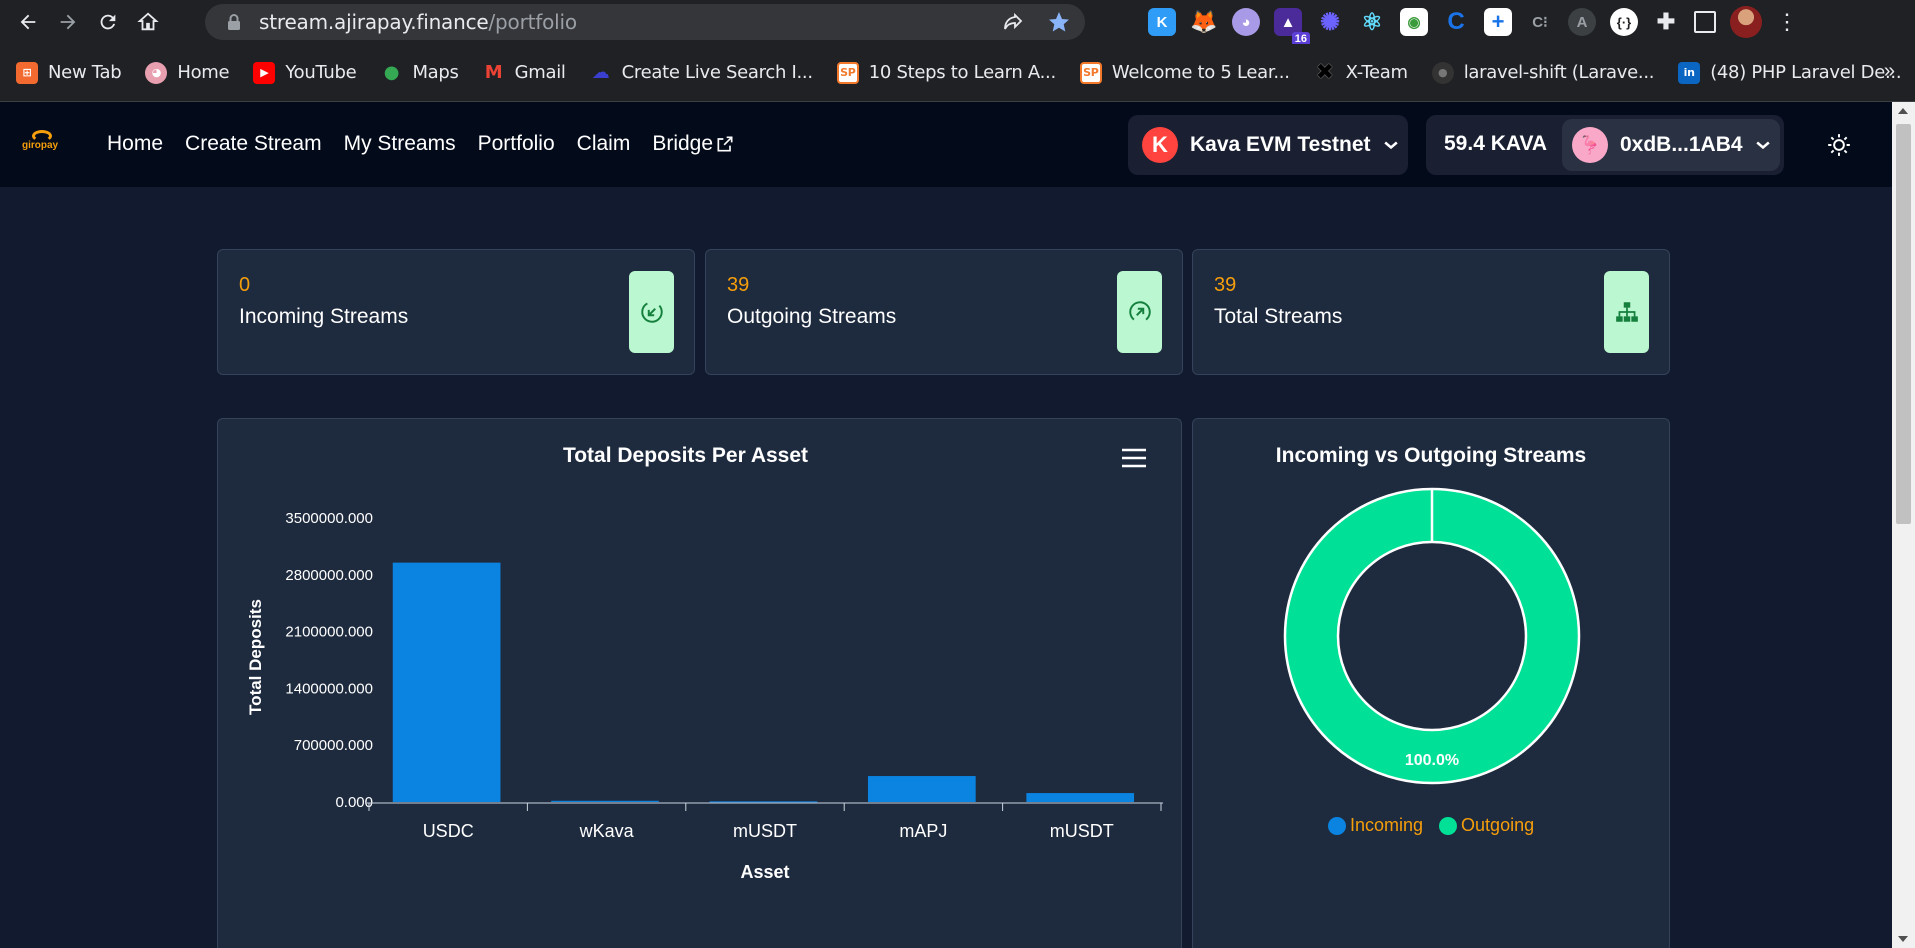  Describe the element at coordinates (42, 136) in the screenshot. I see `logo-ring-icon` at that location.